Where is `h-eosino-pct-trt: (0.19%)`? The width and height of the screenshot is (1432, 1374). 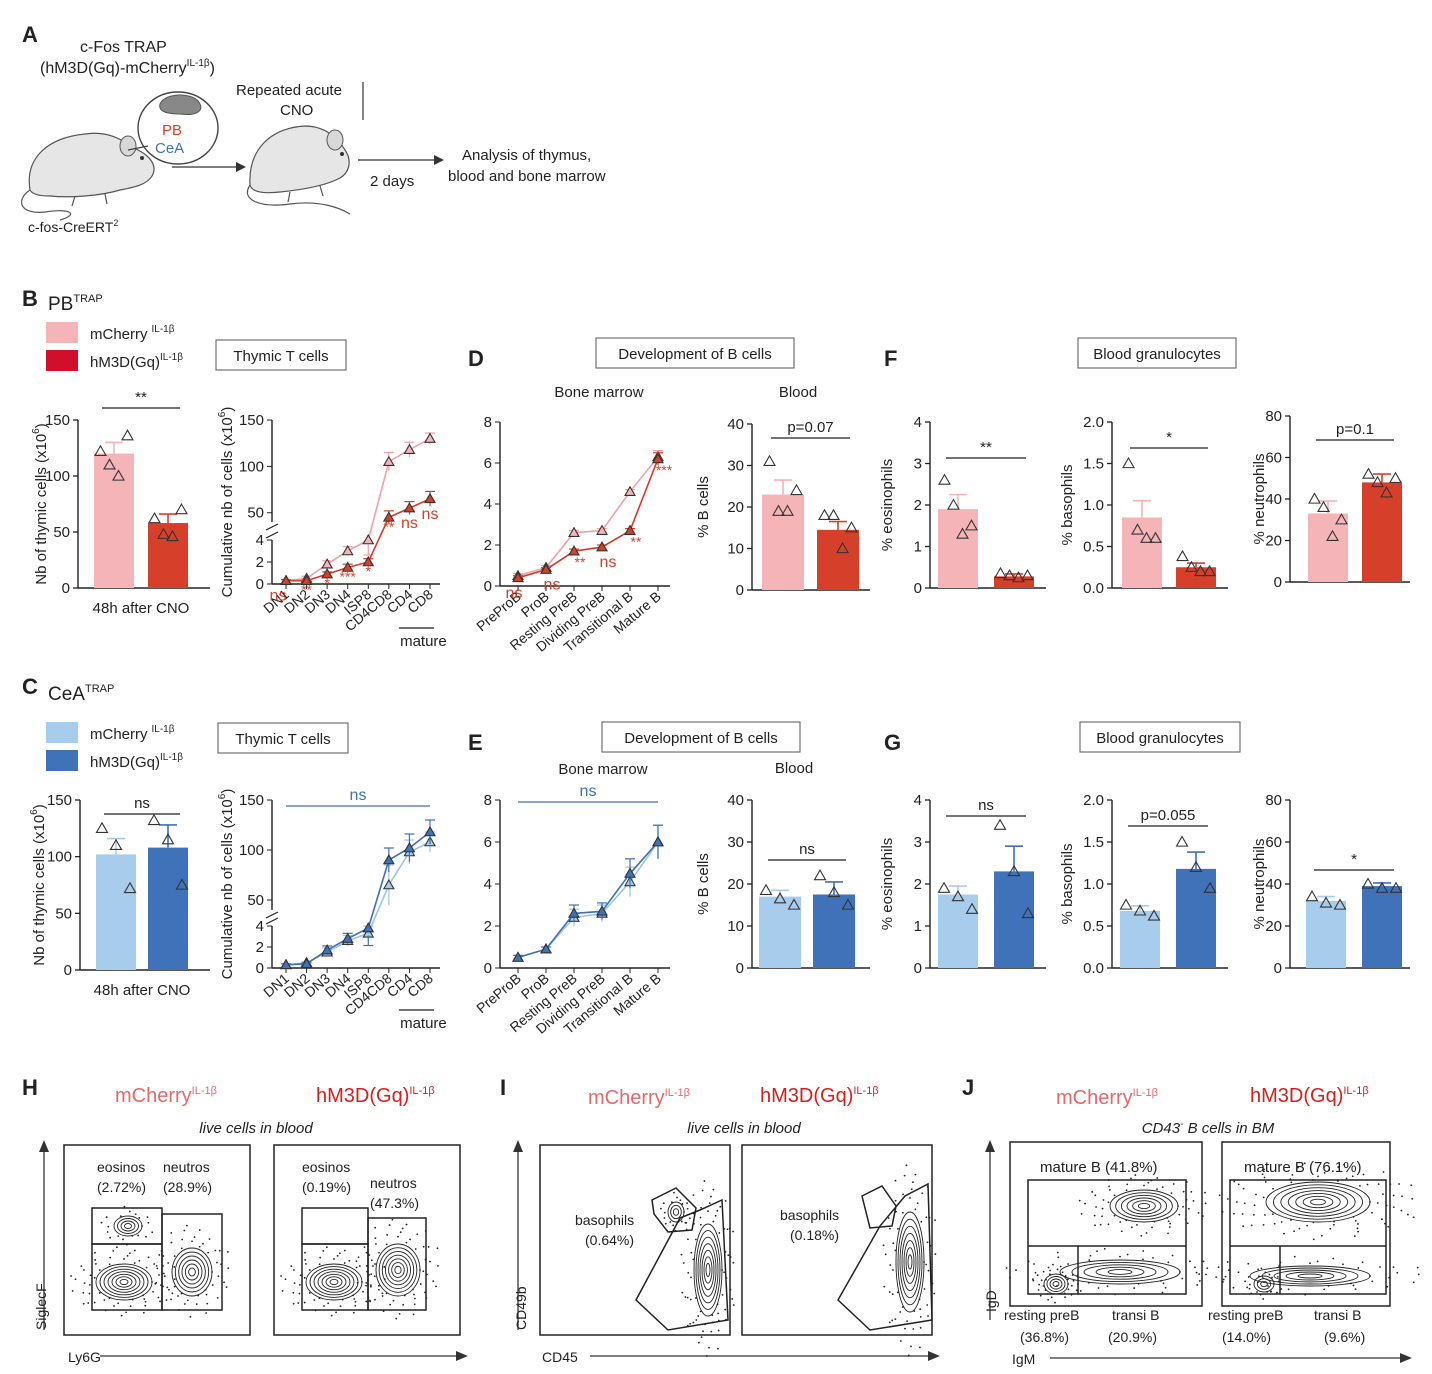
h-eosino-pct-trt: (0.19%) is located at coordinates (326, 1187).